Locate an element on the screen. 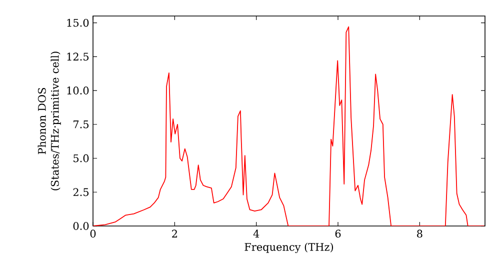  y-axis-title: Phonon DOS (States/THz·primitive cell) is located at coordinates (49, 121).